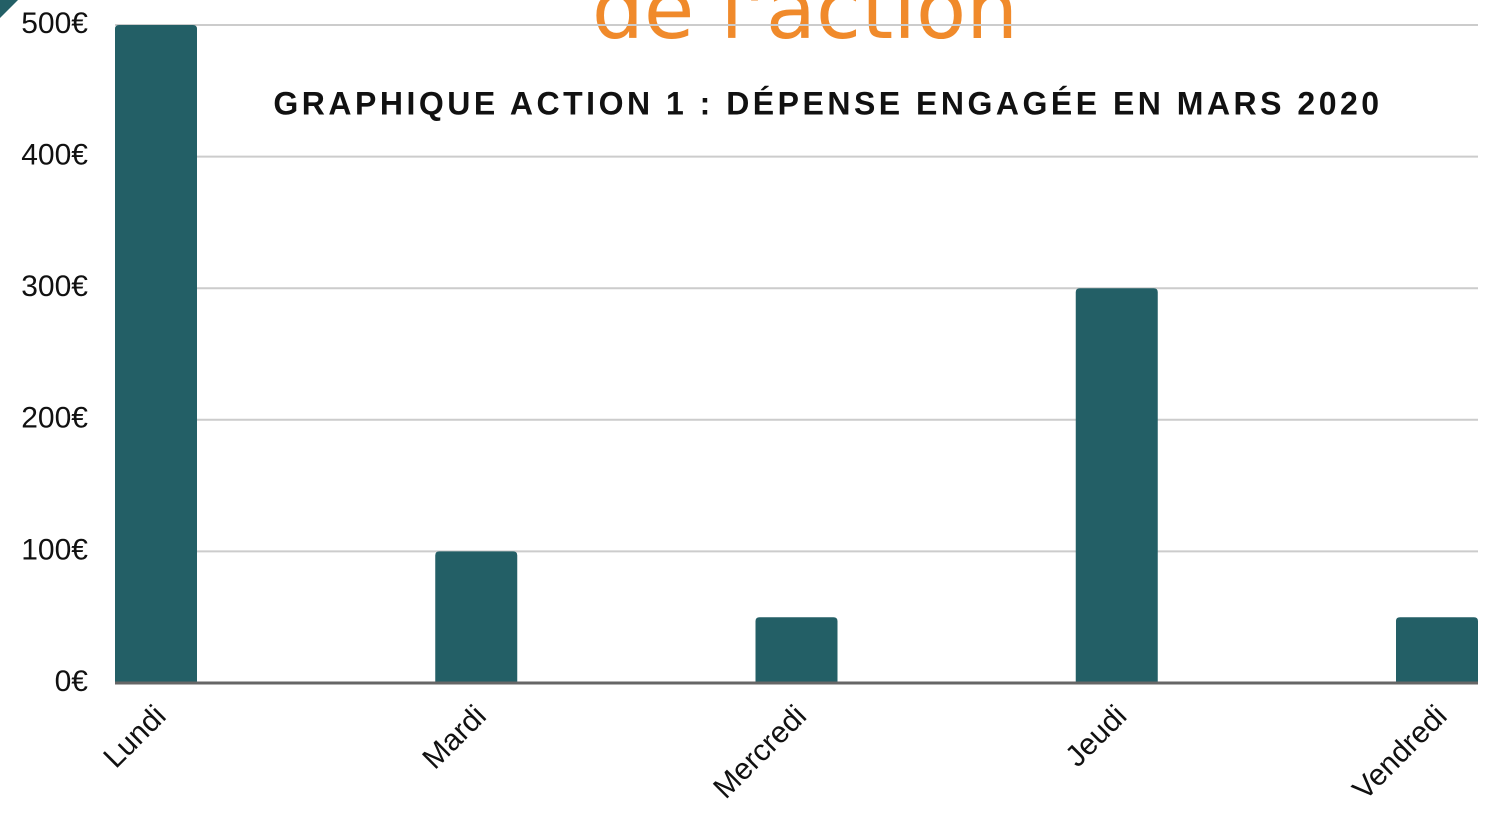 This screenshot has width=1488, height=826. What do you see at coordinates (54, 286) in the screenshot?
I see `y-tick-label: 300€` at bounding box center [54, 286].